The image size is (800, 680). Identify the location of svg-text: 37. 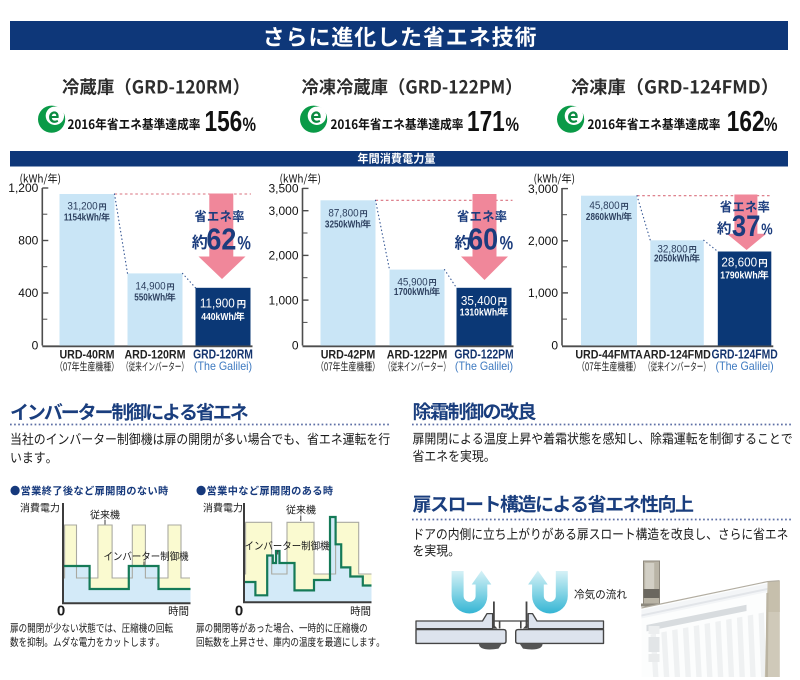
(746, 225).